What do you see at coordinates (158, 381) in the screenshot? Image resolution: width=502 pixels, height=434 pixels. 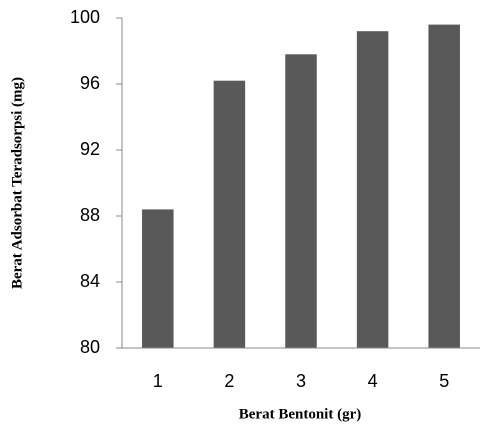 I see `x-tick-label: 1` at bounding box center [158, 381].